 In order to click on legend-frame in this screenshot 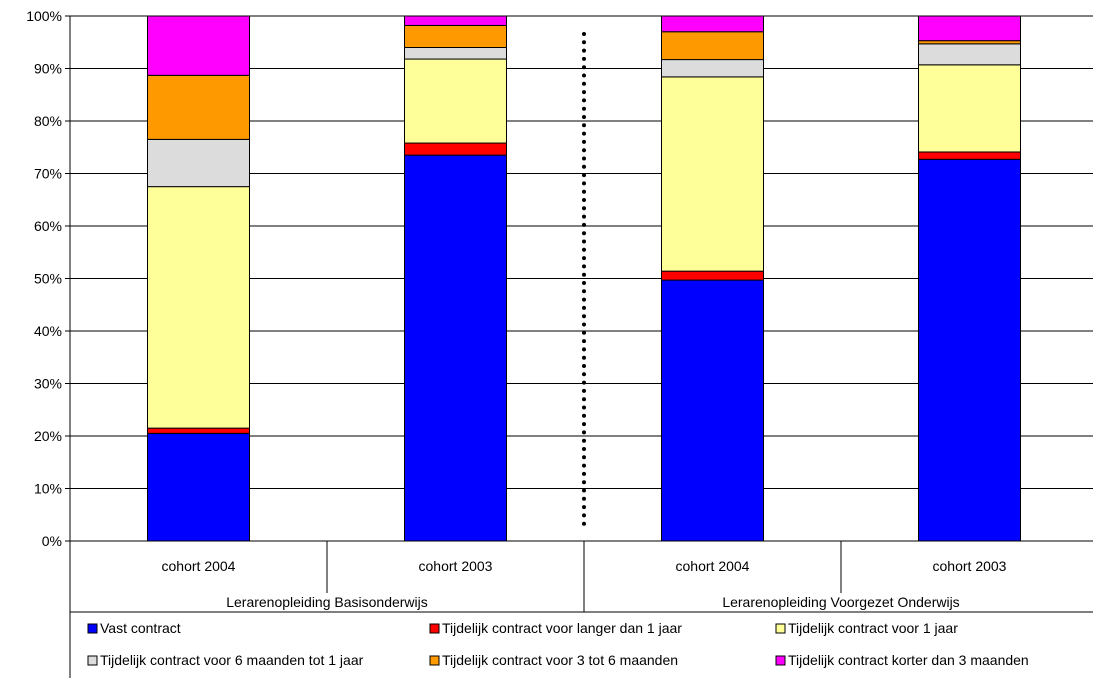, I will do `click(581, 647)`.